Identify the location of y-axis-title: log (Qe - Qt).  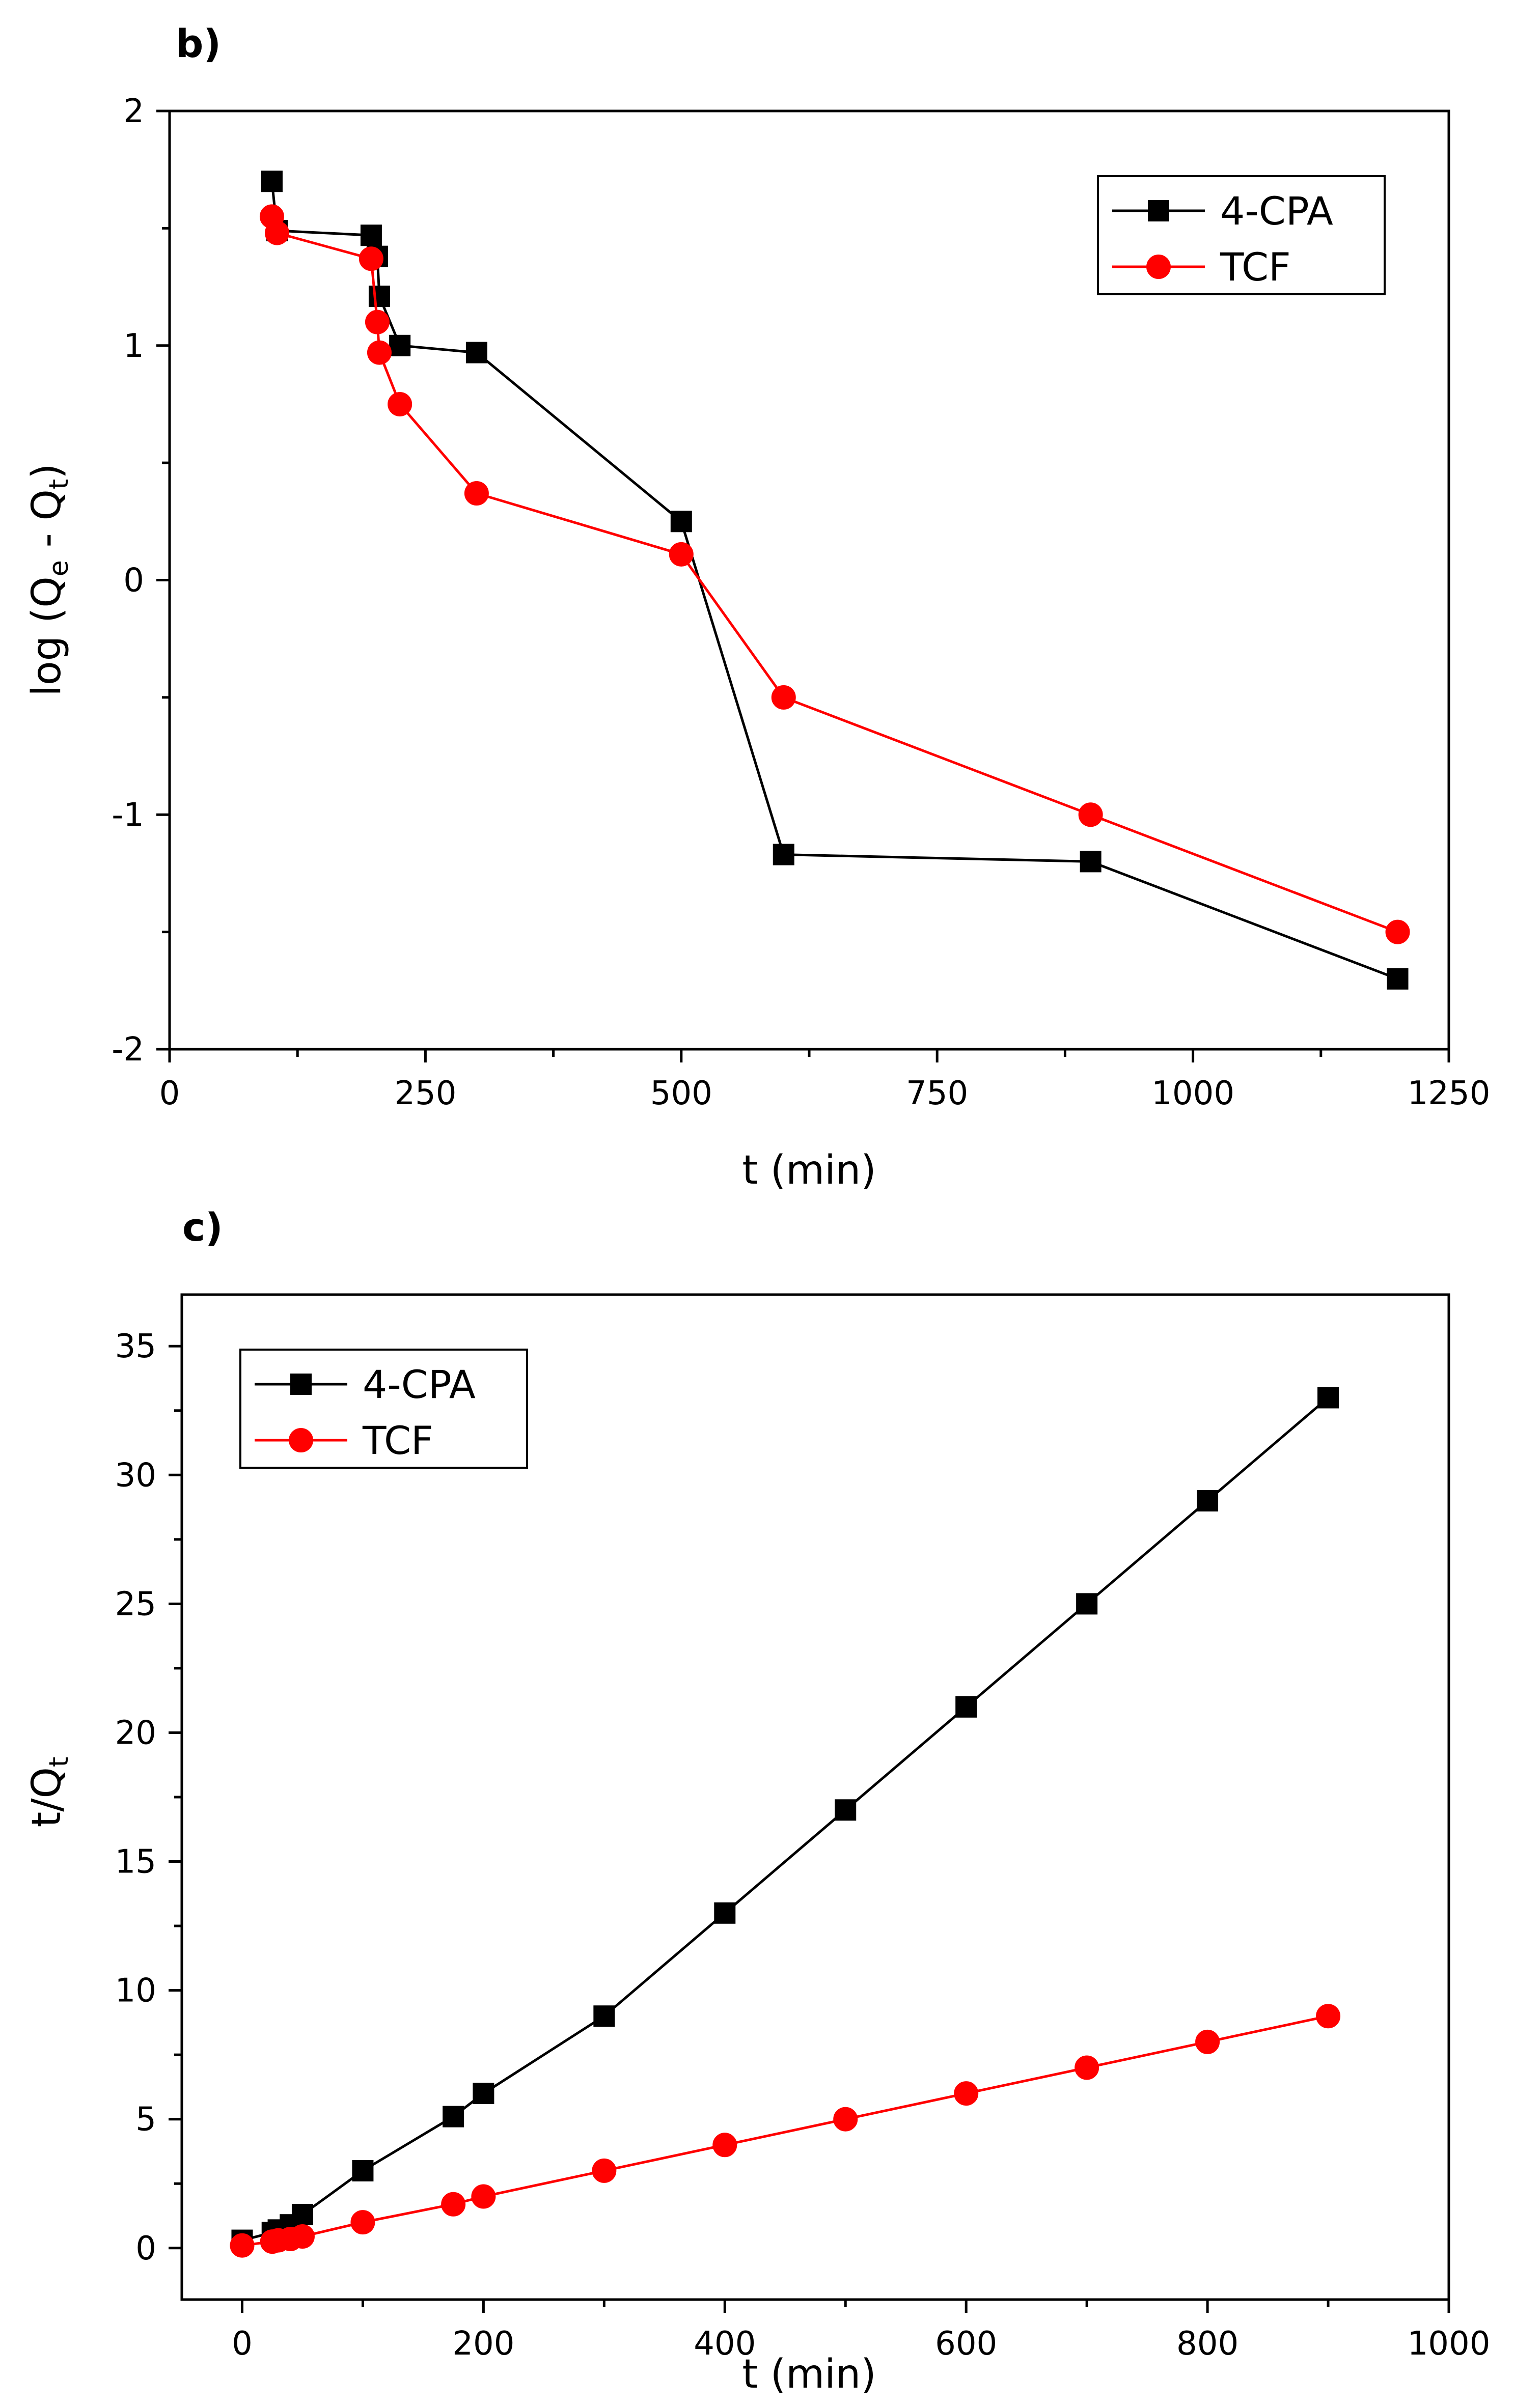
(49, 579).